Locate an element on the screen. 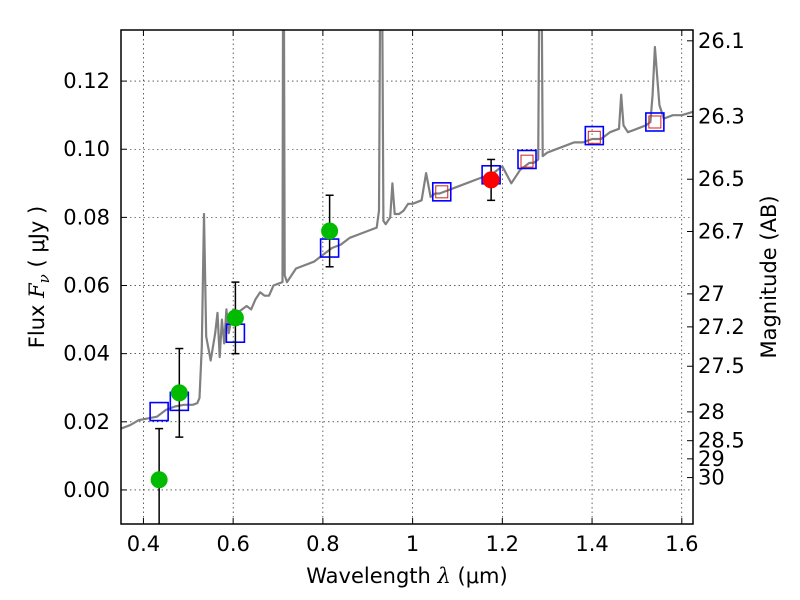  mag-tick-label: 26.7 is located at coordinates (721, 231).